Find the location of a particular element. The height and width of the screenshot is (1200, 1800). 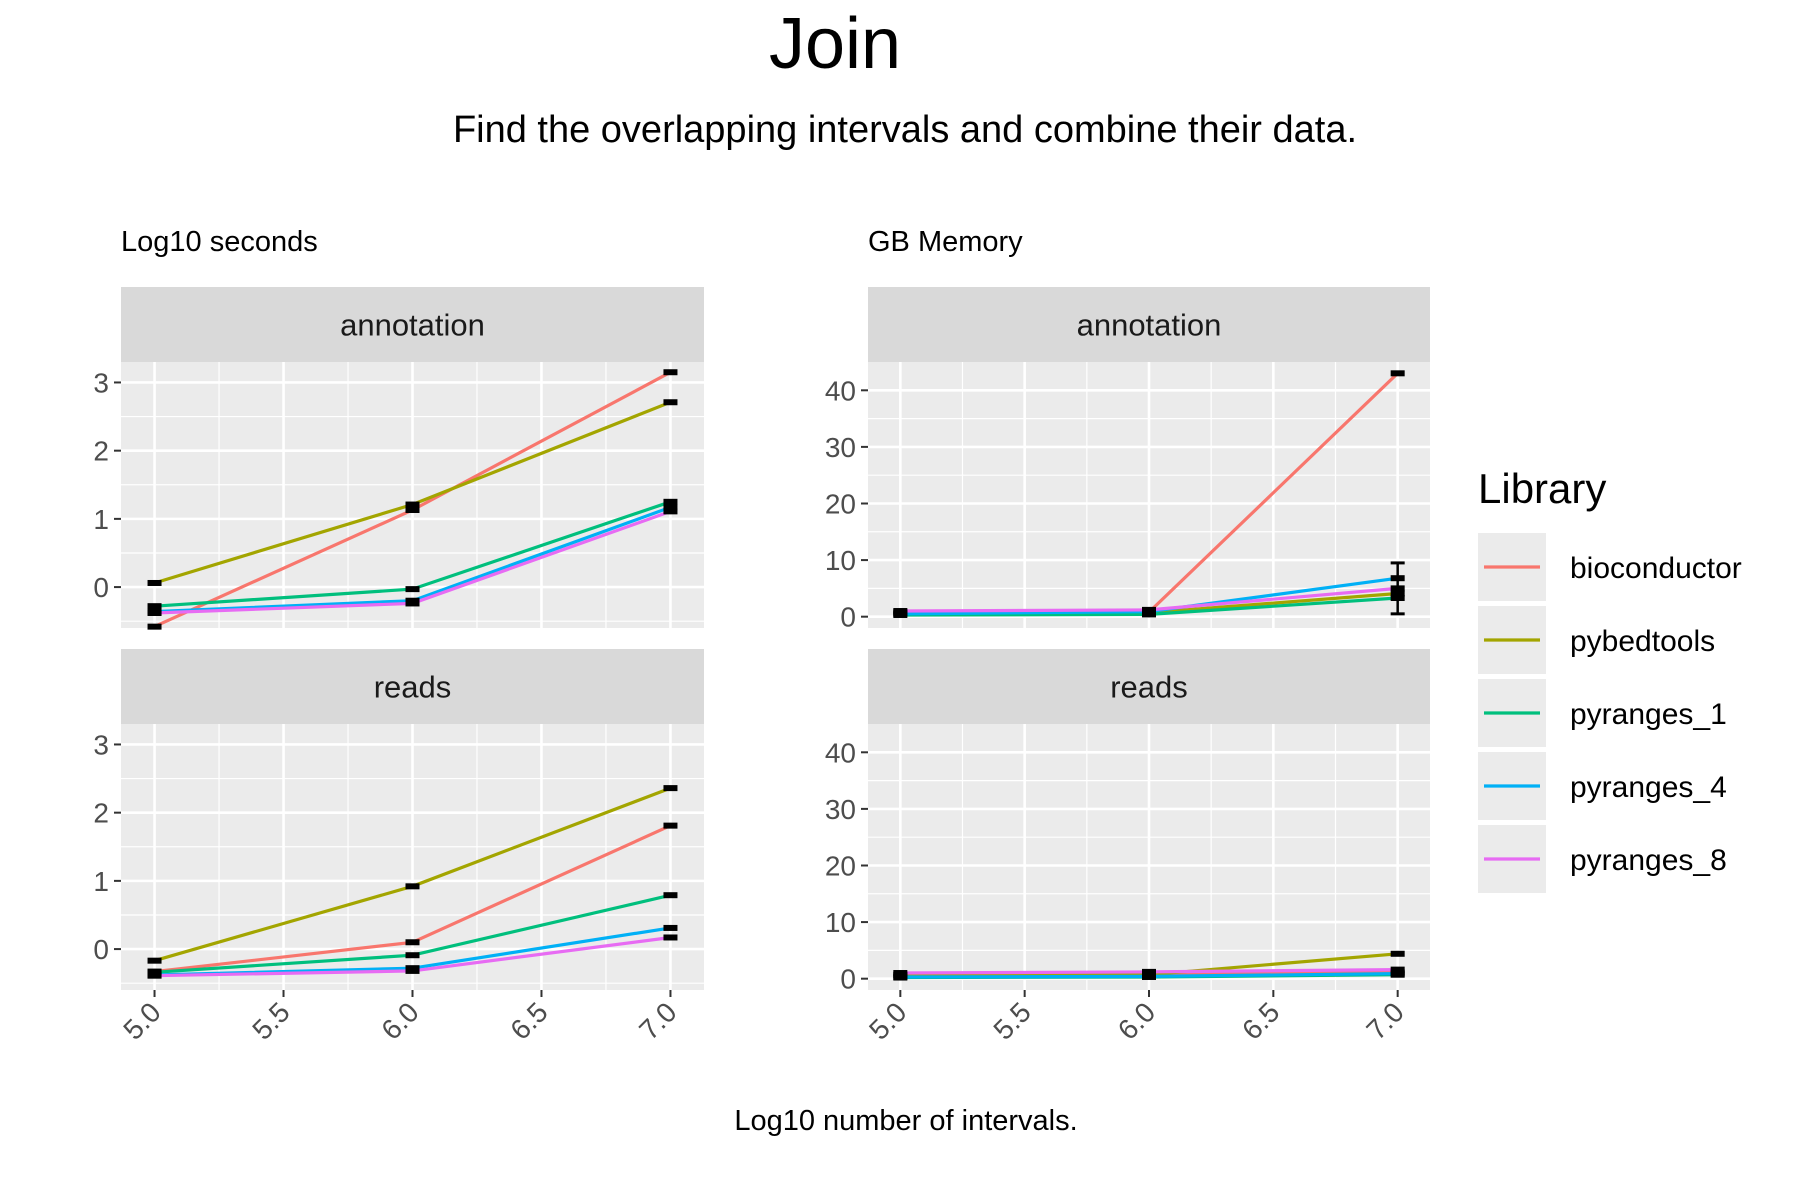

legend-item-pyranges_4: pyranges_4 is located at coordinates (1602, 786).